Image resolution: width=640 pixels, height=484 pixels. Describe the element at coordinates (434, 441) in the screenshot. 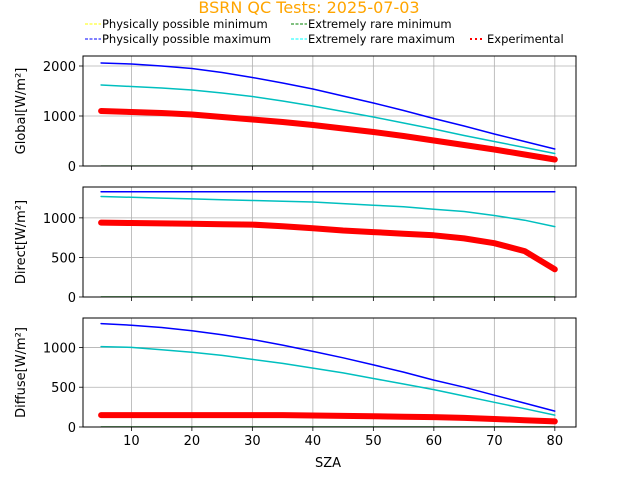

I see `x-tick-label: 60` at that location.